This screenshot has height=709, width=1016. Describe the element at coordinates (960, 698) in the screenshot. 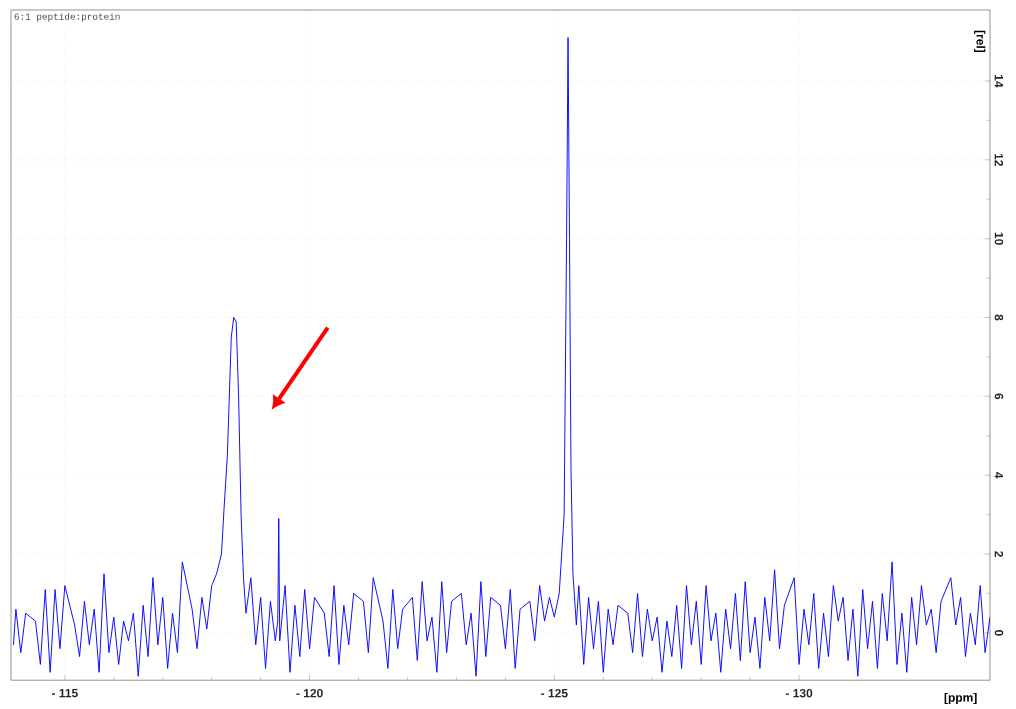

I see `x-axis-title: [ppm]` at that location.